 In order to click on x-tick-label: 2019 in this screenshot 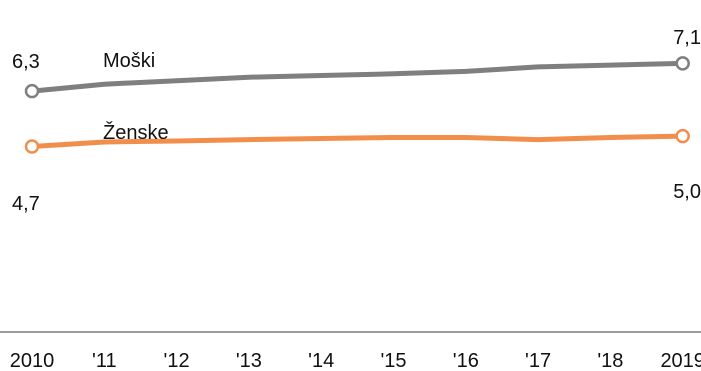, I will do `click(680, 360)`.